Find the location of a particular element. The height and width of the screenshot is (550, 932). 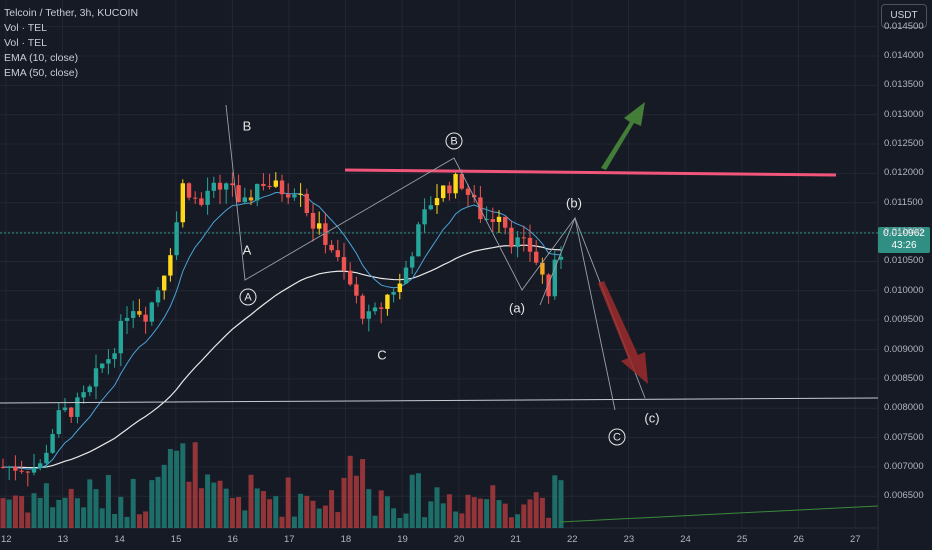

wave-circle-c: C is located at coordinates (617, 437).